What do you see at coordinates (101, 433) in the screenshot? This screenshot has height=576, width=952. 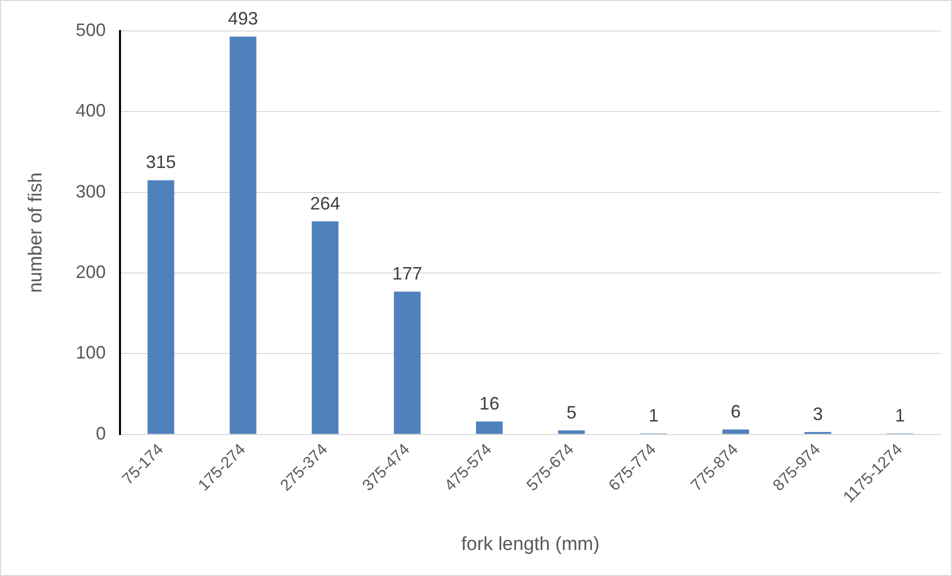 I see `y-tick-label: 0` at bounding box center [101, 433].